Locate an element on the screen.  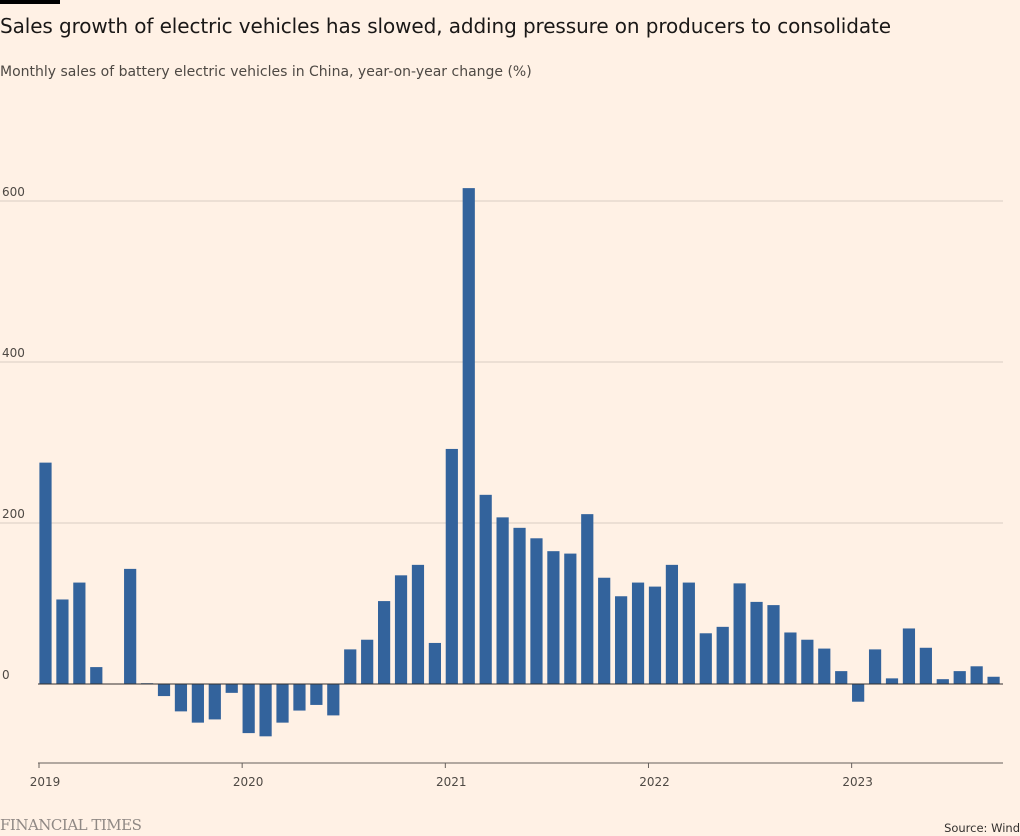
x-tick-label-2023: 2023 is located at coordinates (857, 782).